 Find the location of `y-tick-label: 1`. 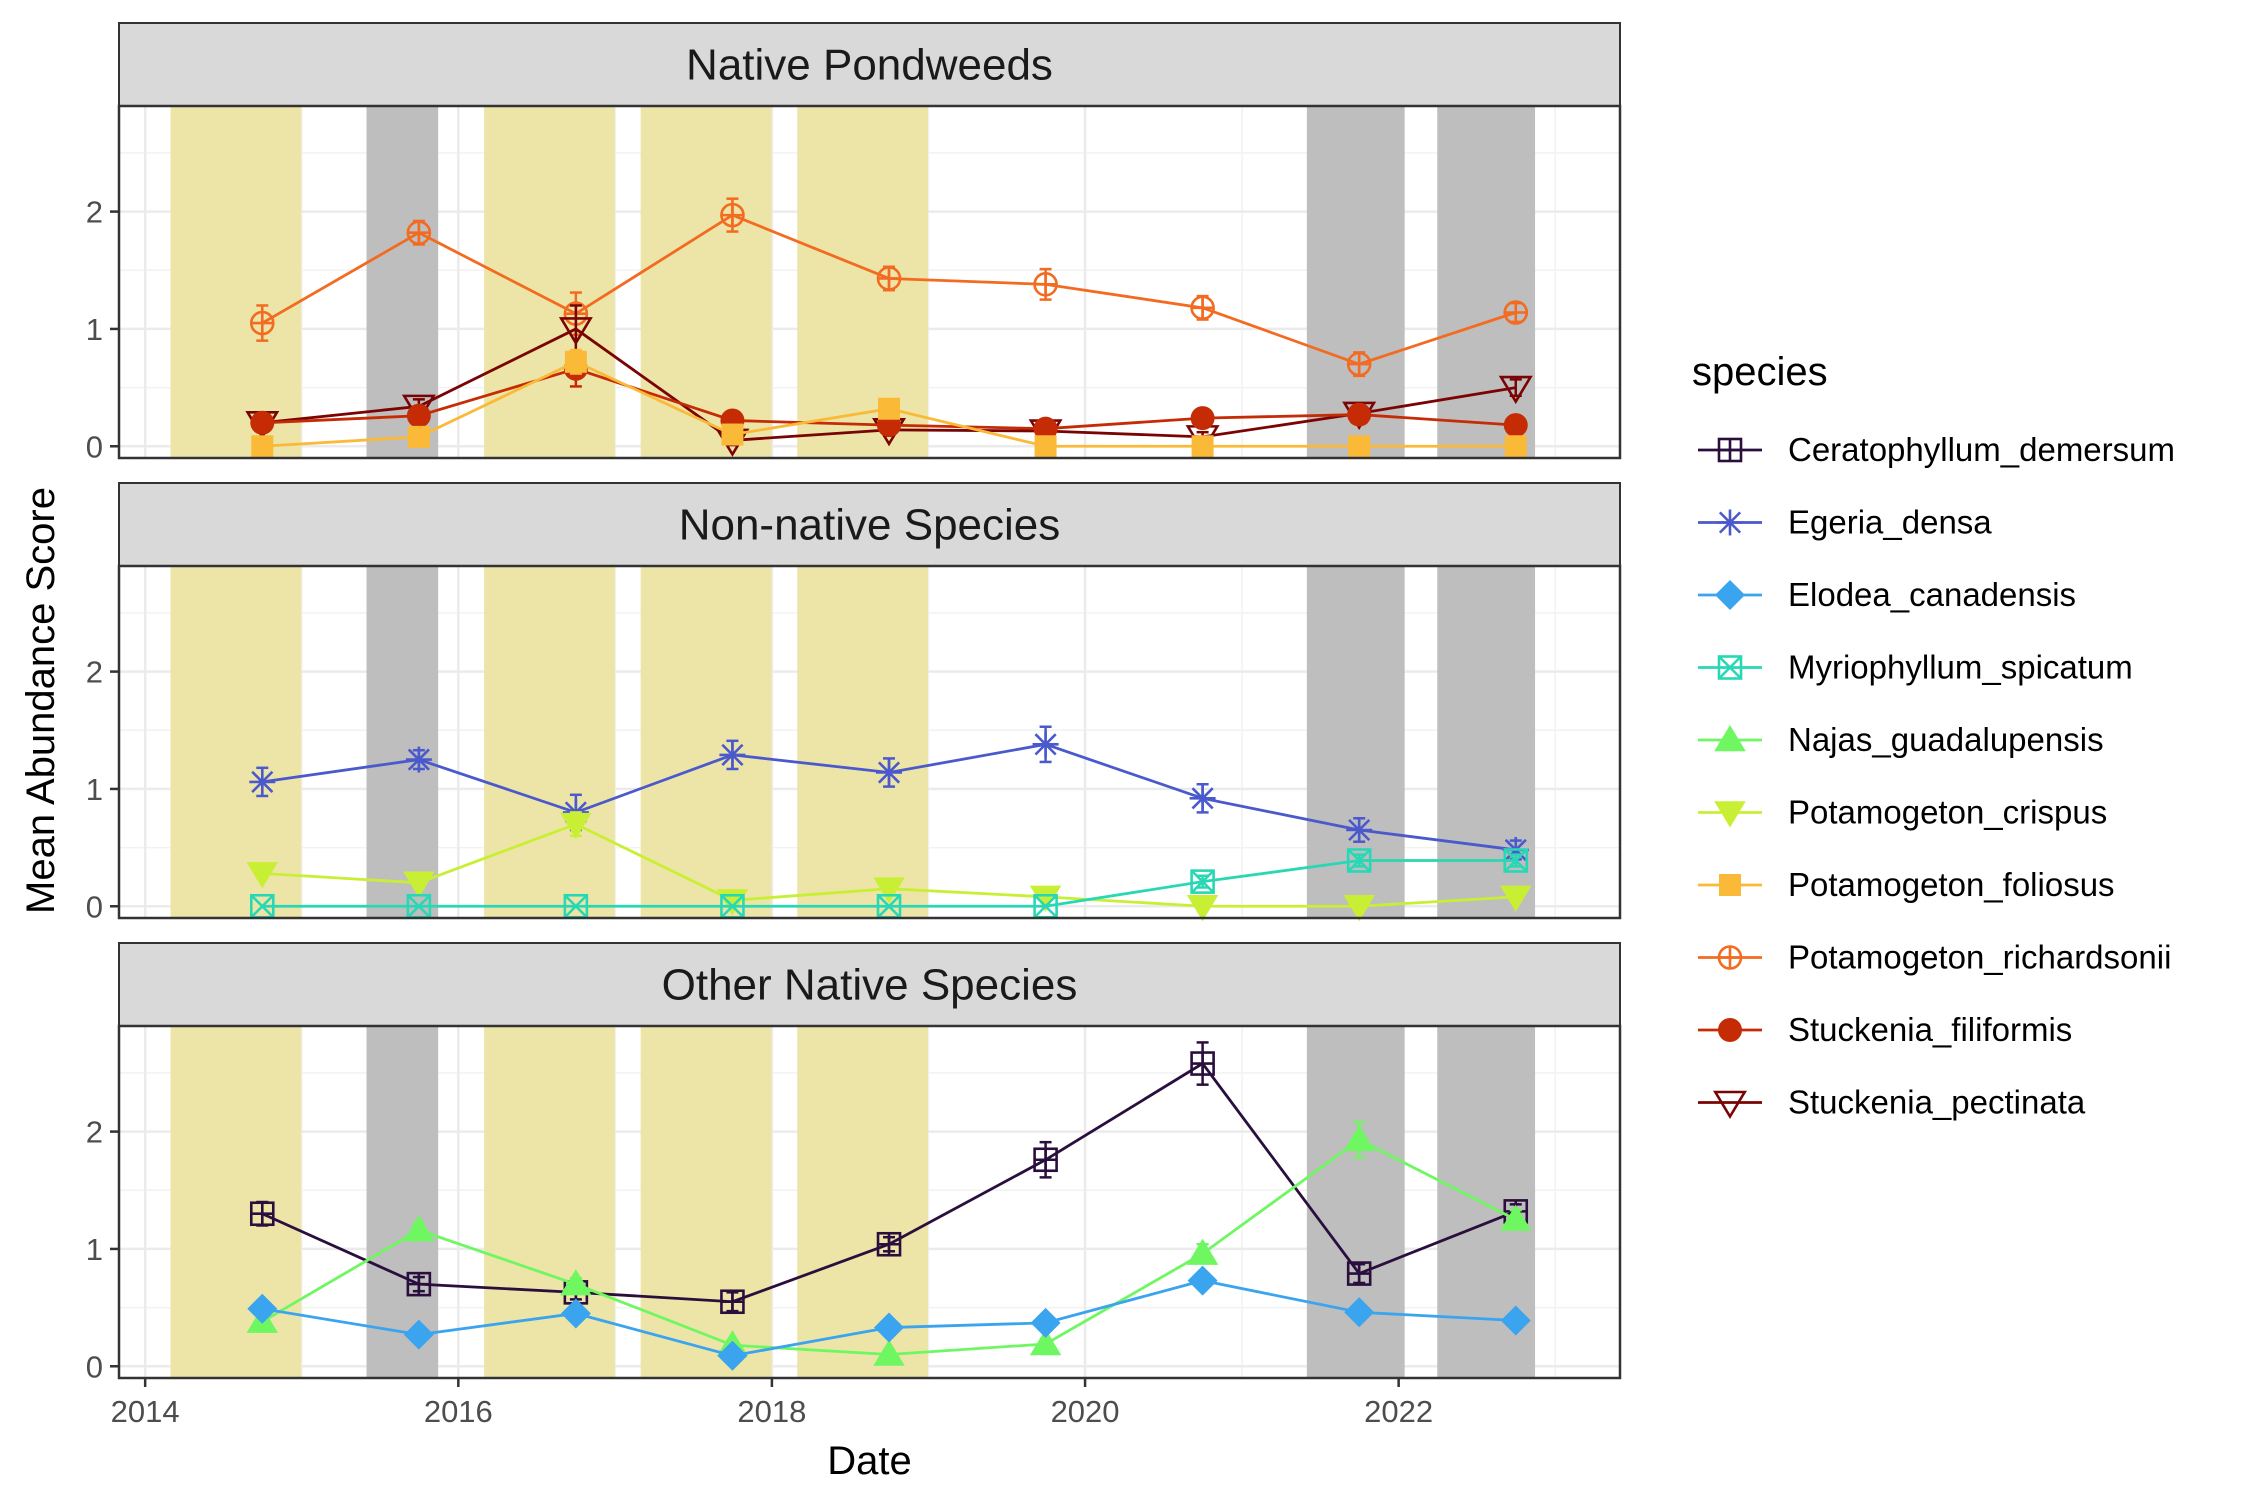

y-tick-label: 1 is located at coordinates (94, 1249).